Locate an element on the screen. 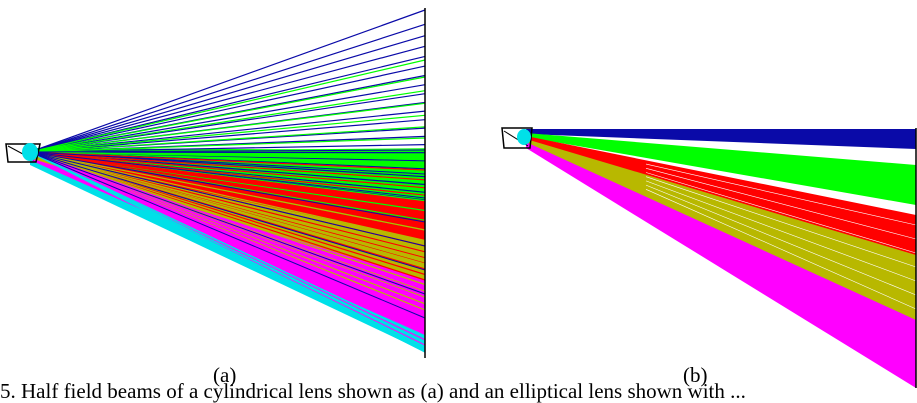 This screenshot has width=917, height=403. panel-b-lens-icon is located at coordinates (517, 138).